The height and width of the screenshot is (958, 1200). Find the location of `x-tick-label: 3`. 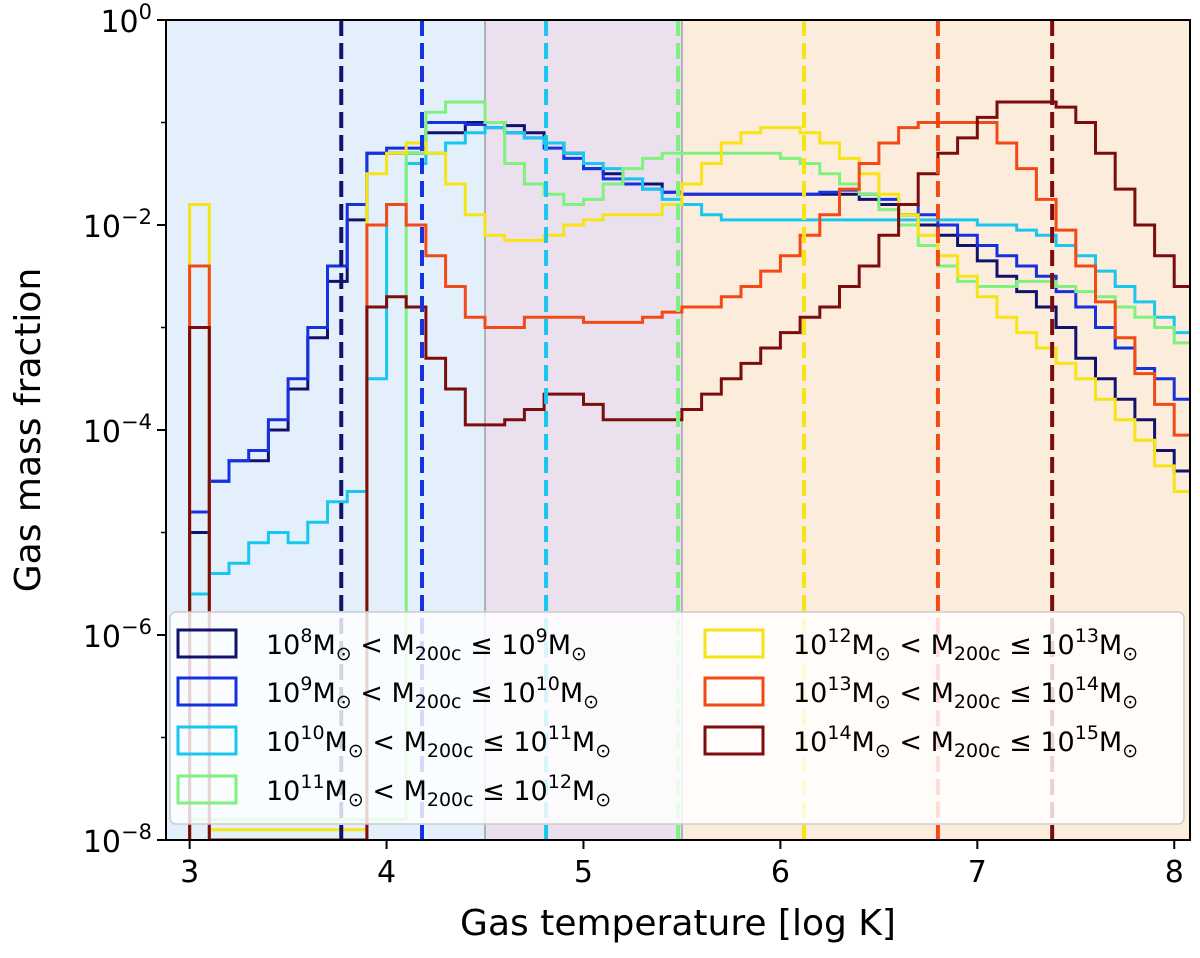

x-tick-label: 3 is located at coordinates (189, 872).